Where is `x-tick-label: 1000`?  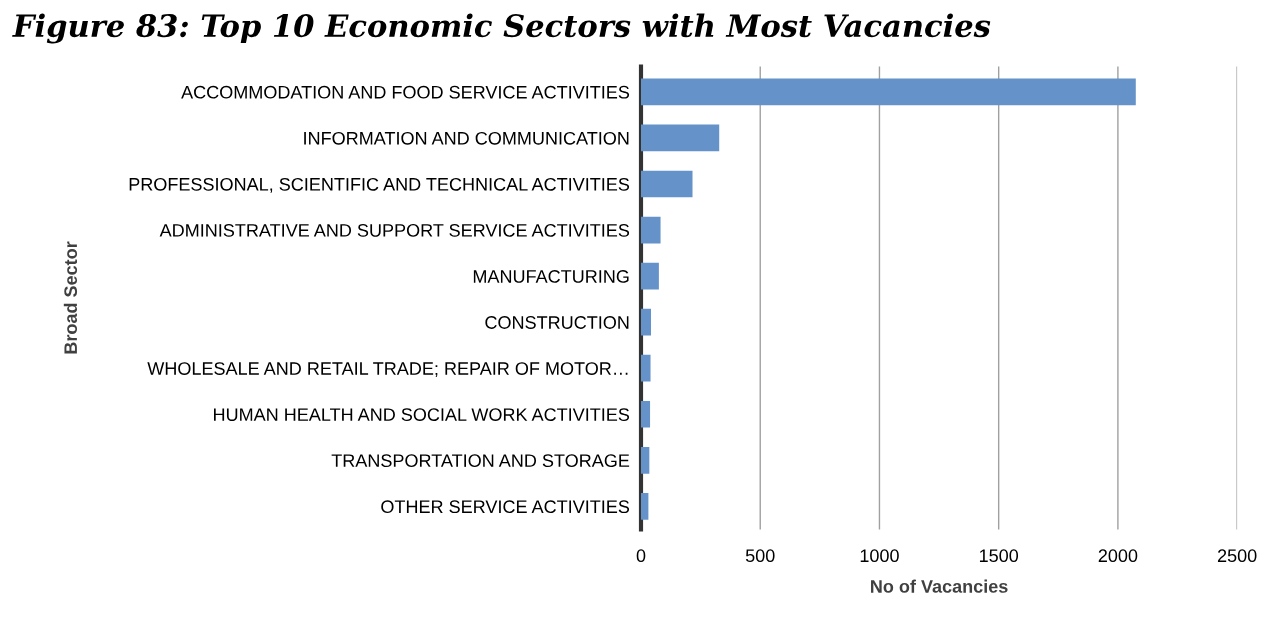 x-tick-label: 1000 is located at coordinates (879, 556).